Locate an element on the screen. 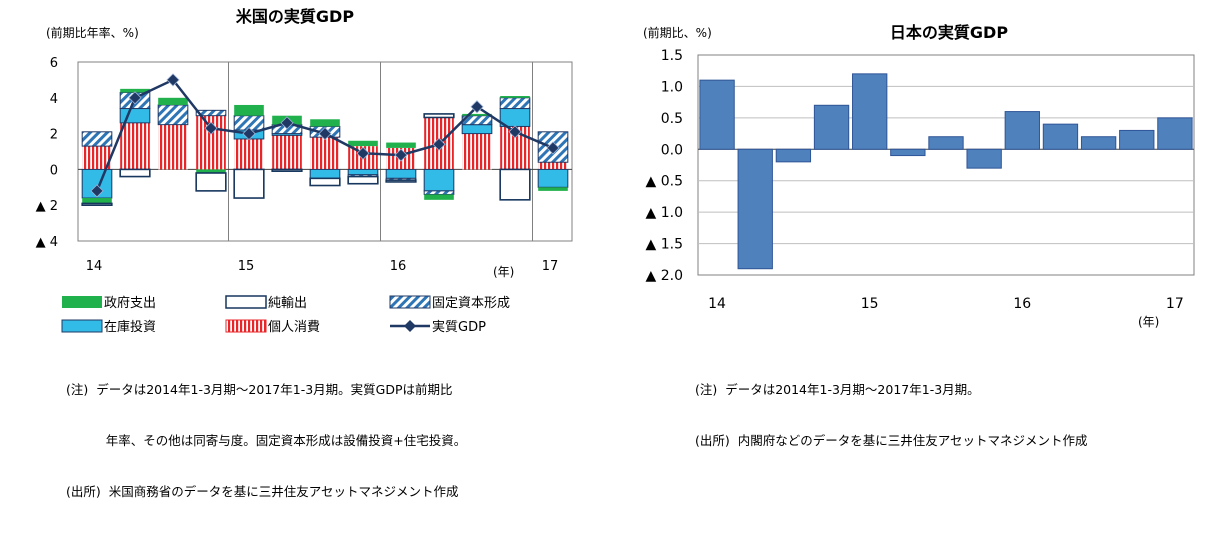  legend-label-net-exports: 純輸出 is located at coordinates (287, 303).